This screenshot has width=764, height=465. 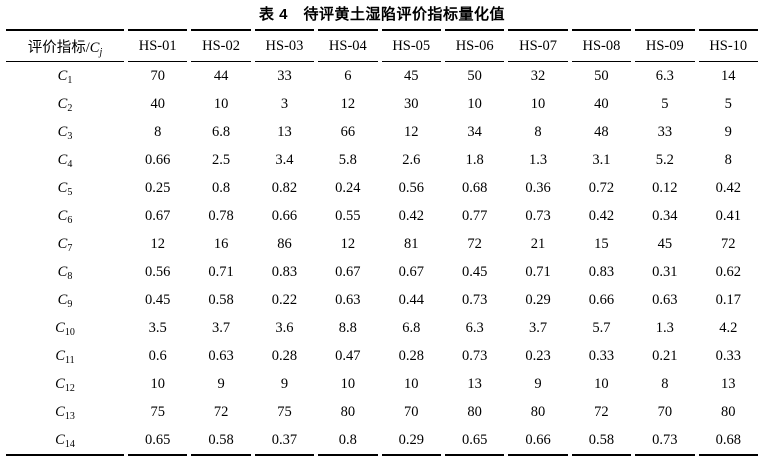 What do you see at coordinates (65, 76) in the screenshot?
I see `row-indicator-cell: C1` at bounding box center [65, 76].